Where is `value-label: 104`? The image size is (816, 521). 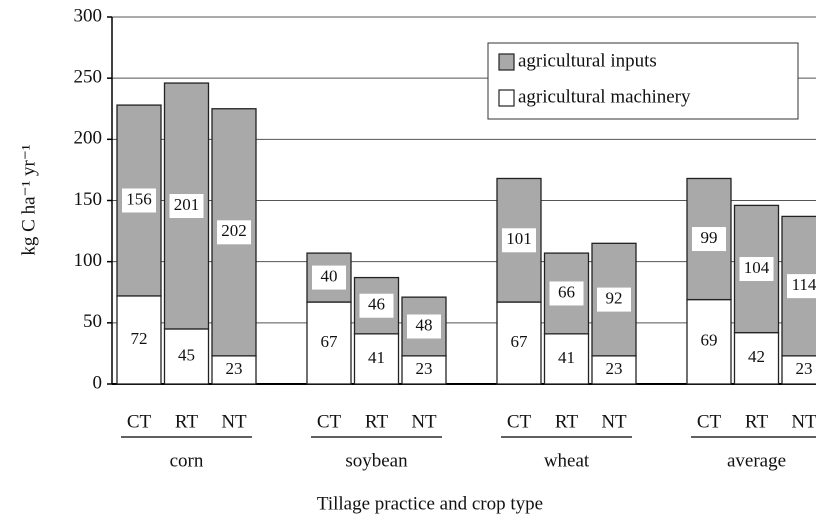 value-label: 104 is located at coordinates (757, 267).